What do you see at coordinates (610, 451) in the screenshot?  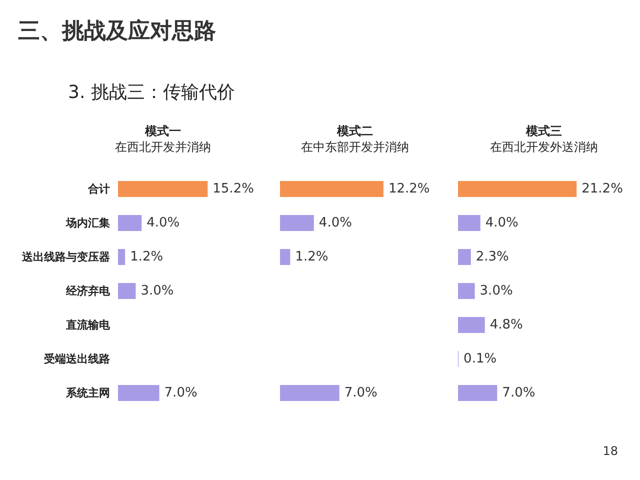 I see `text: 18` at bounding box center [610, 451].